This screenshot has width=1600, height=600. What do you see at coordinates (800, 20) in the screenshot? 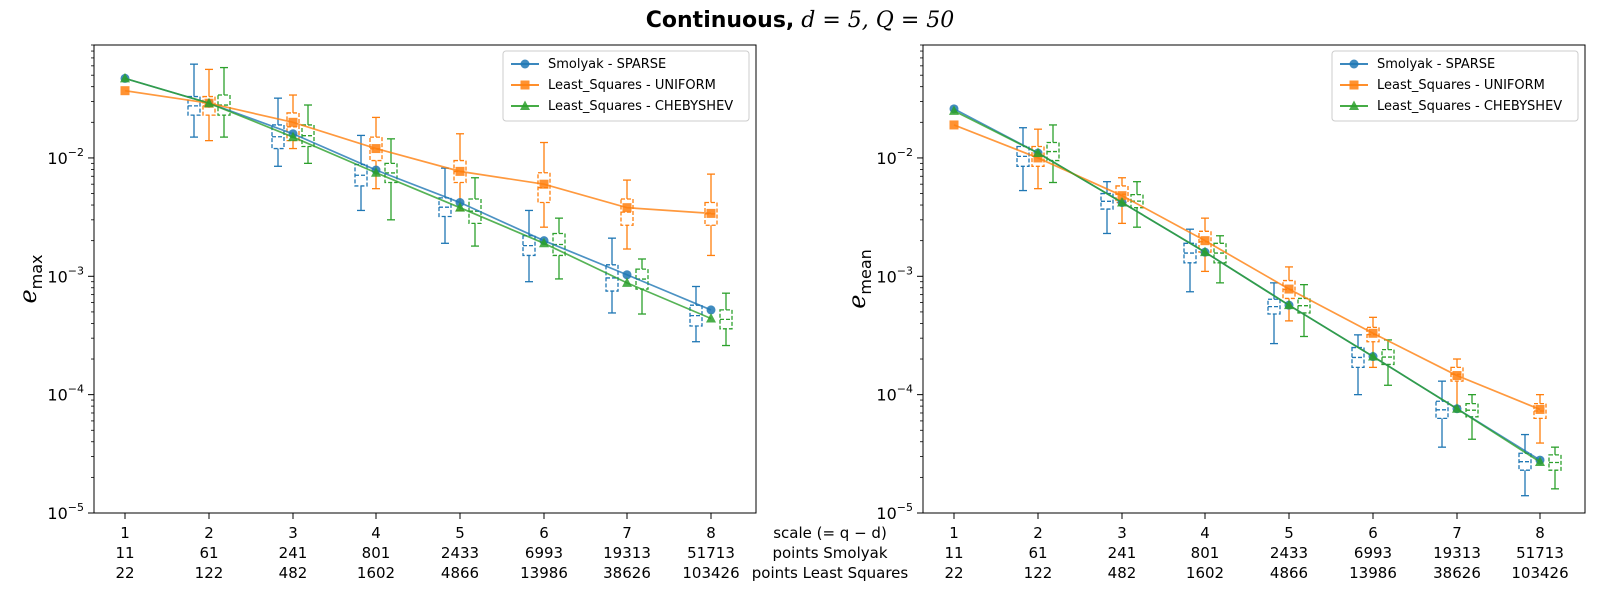
I see `figure-title: Continuous, d = 5, Q = 50` at bounding box center [800, 20].